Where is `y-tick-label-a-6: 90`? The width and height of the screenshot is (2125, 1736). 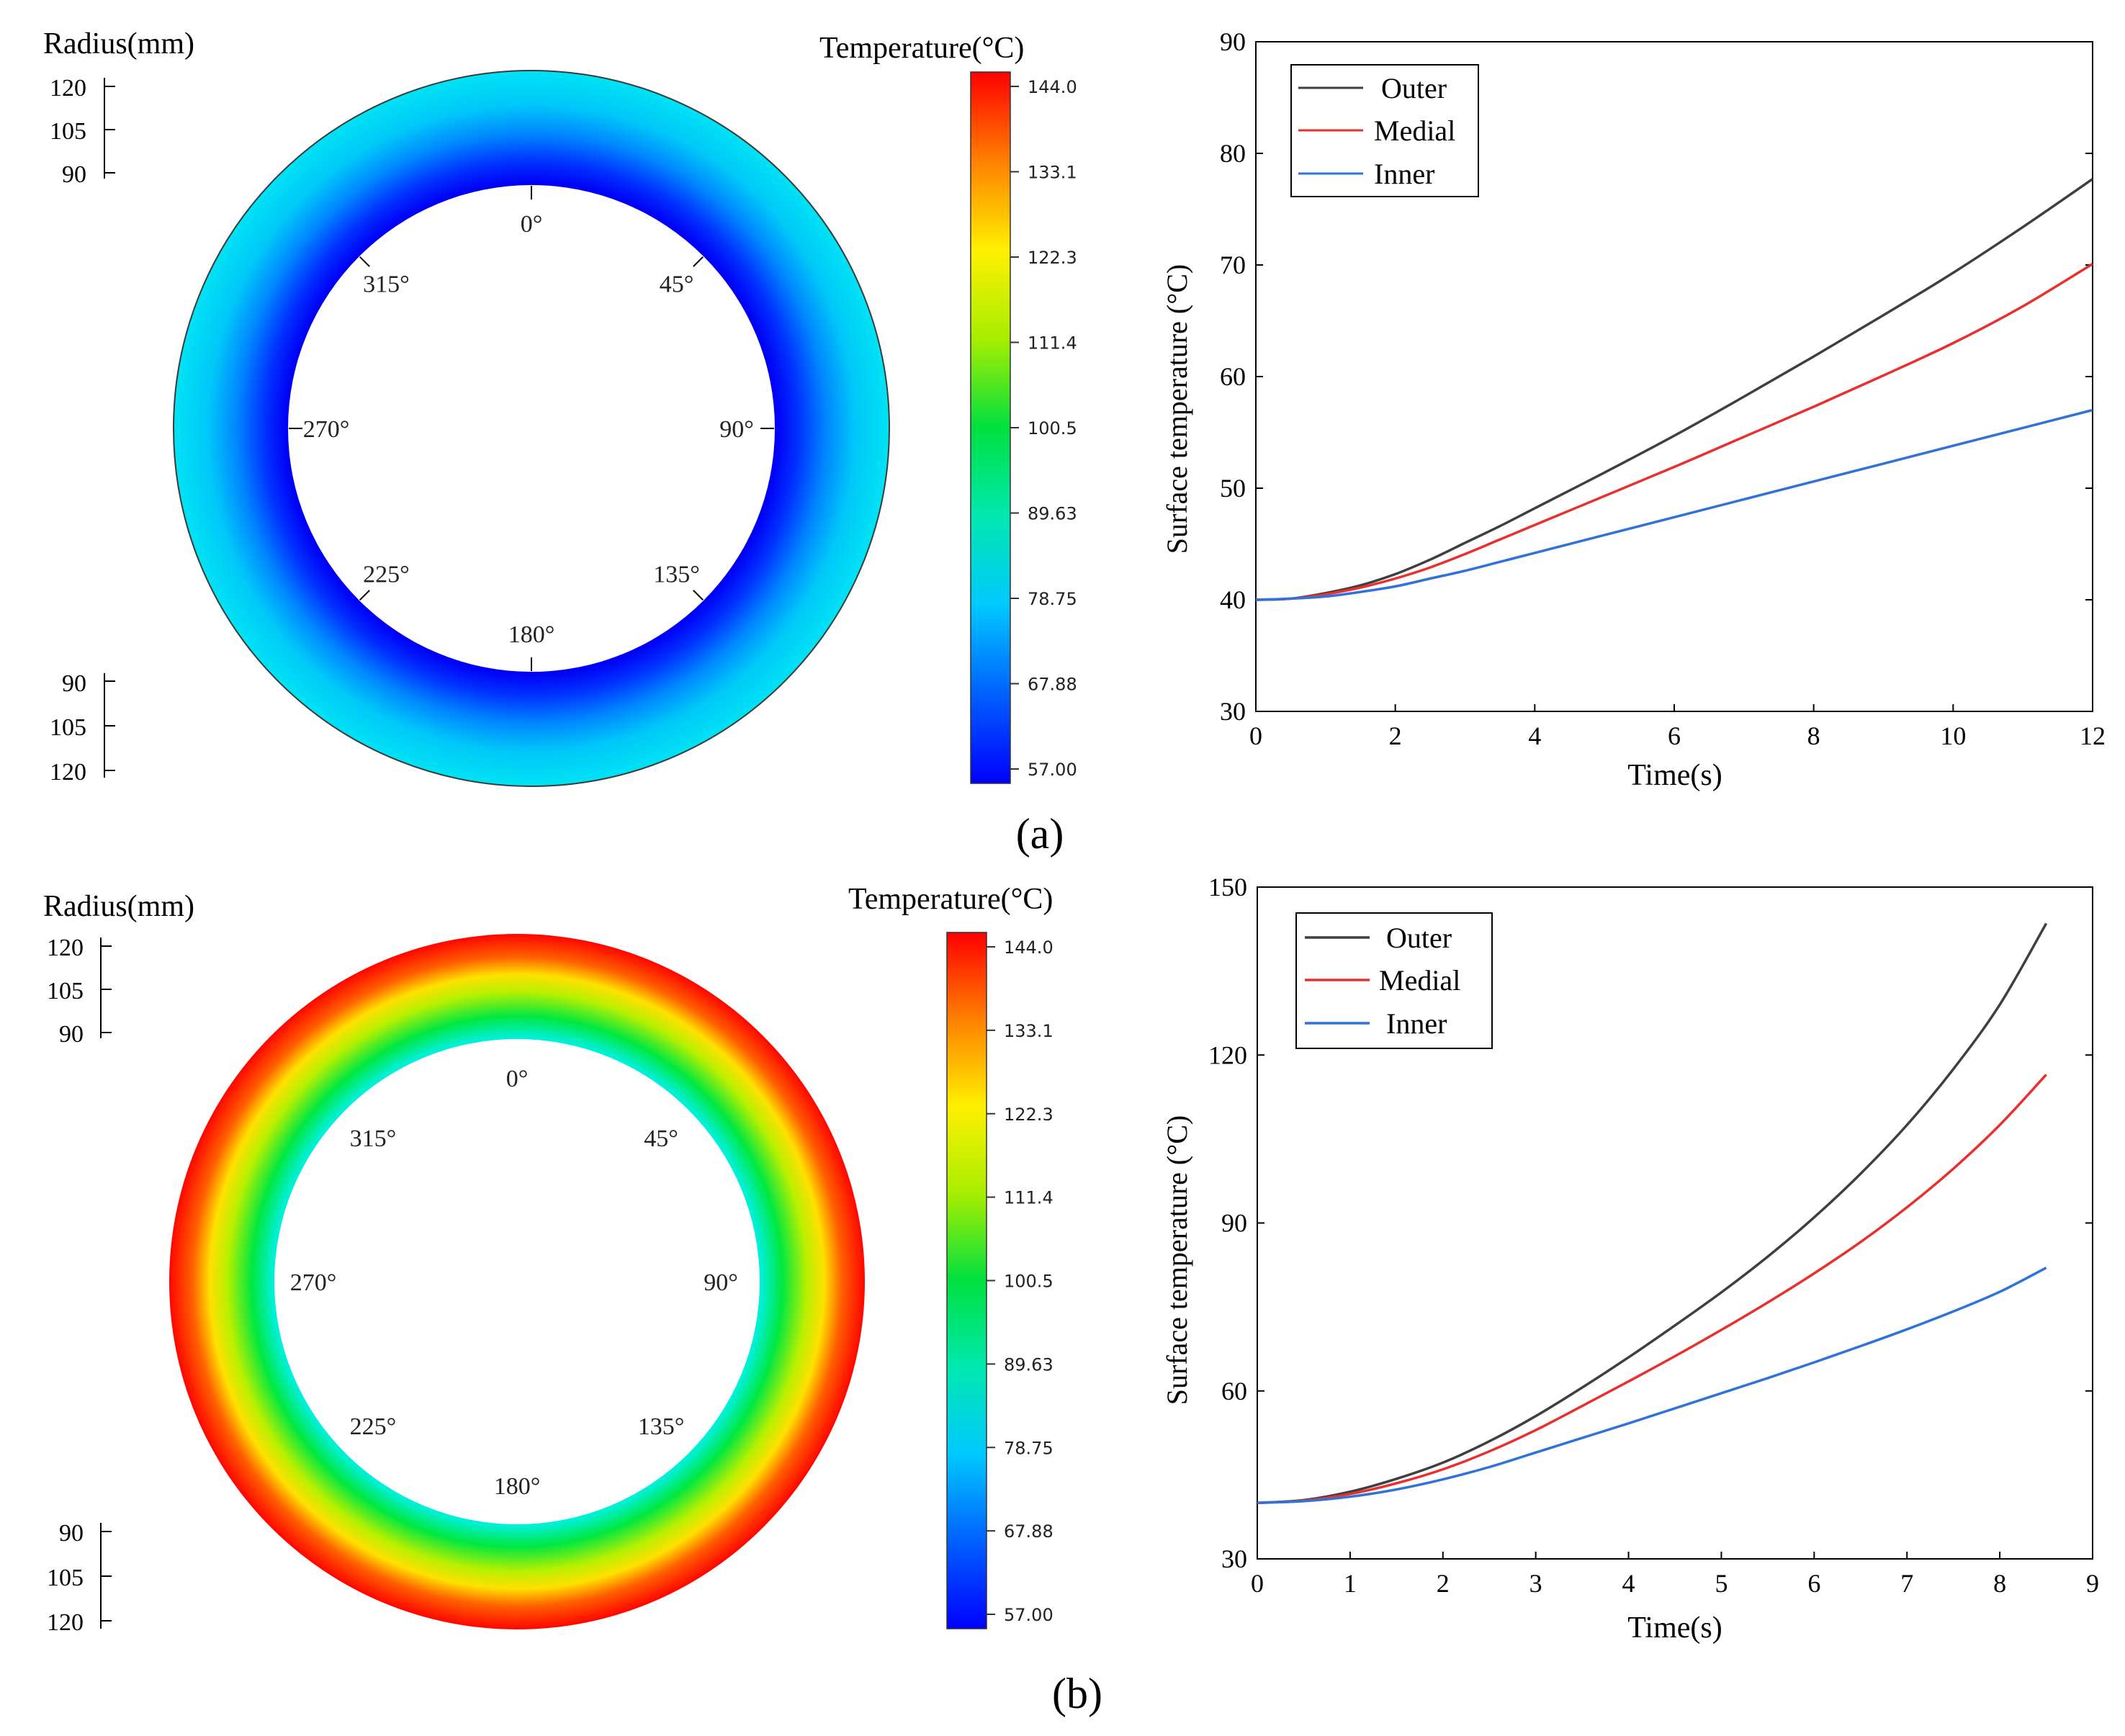
y-tick-label-a-6: 90 is located at coordinates (1233, 42).